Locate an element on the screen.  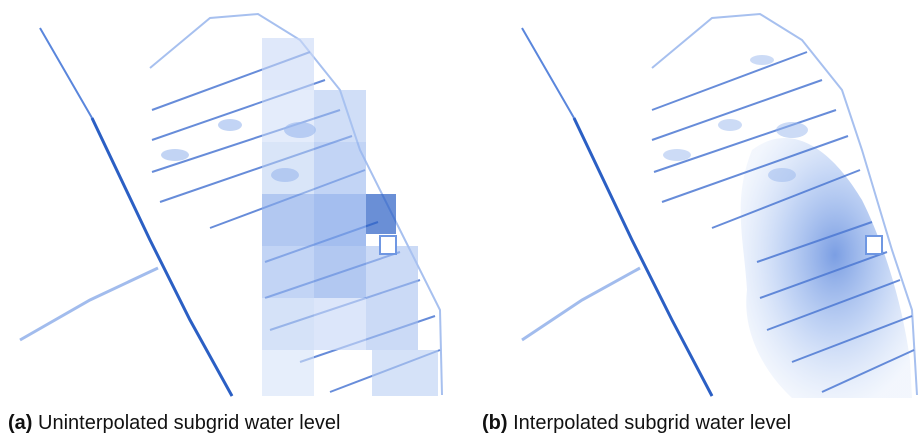
caption-panel-a: (a) Uninterpolated subgrid water level is located at coordinates (174, 423).